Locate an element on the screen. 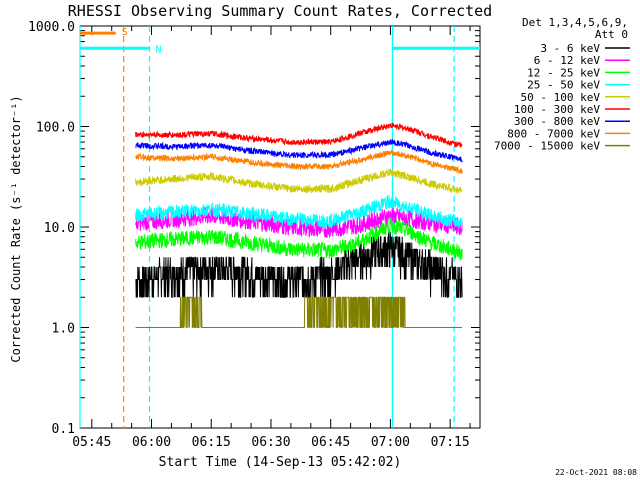 The height and width of the screenshot is (480, 640). legend-header-line-2: Att 0 is located at coordinates (611, 34).